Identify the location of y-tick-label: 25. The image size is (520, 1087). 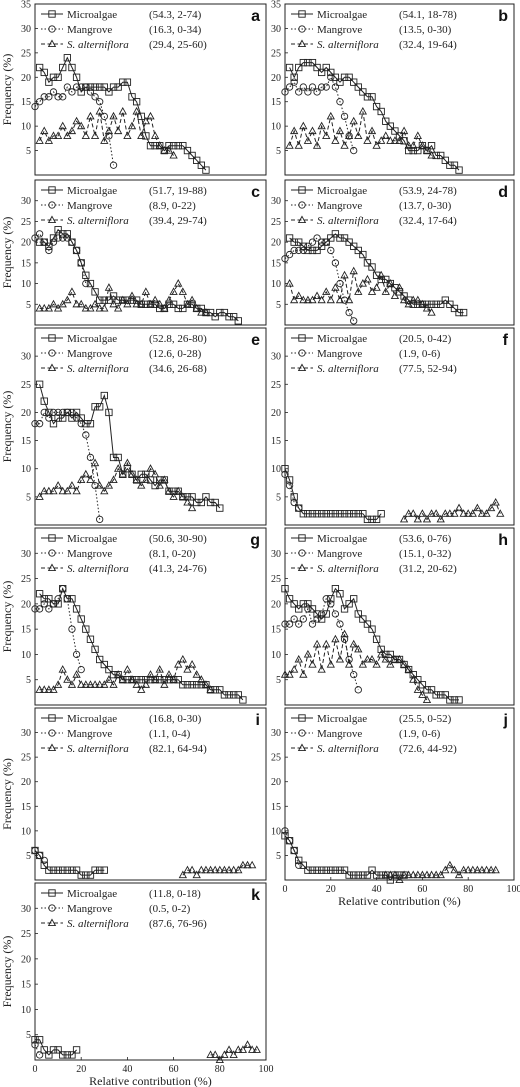
(26, 222).